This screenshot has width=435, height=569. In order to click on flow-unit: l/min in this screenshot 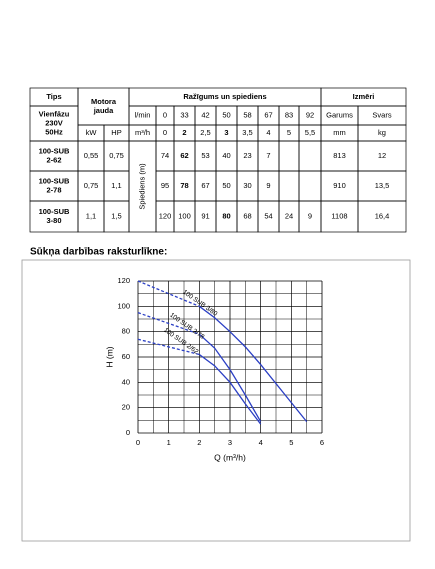, I will do `click(143, 114)`.